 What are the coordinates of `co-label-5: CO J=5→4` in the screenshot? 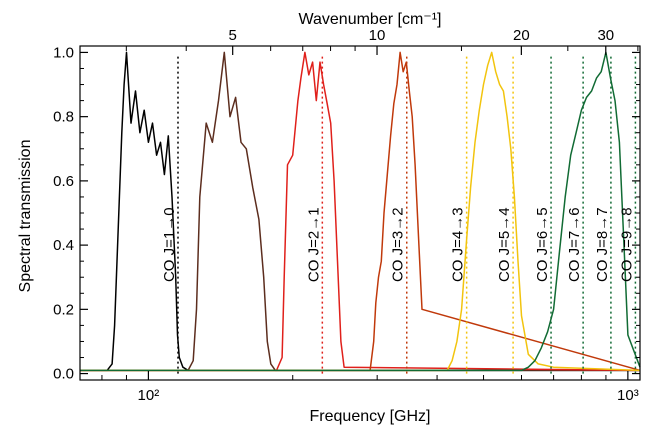 It's located at (504, 244).